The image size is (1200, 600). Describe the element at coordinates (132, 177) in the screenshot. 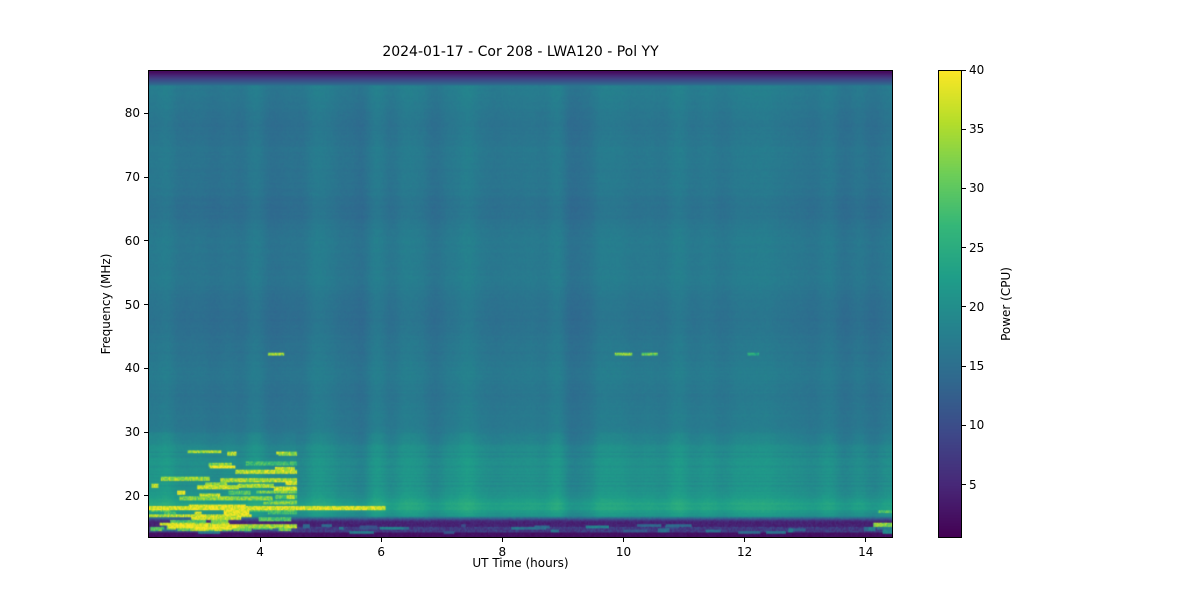

I see `y-tick-label: 70` at that location.